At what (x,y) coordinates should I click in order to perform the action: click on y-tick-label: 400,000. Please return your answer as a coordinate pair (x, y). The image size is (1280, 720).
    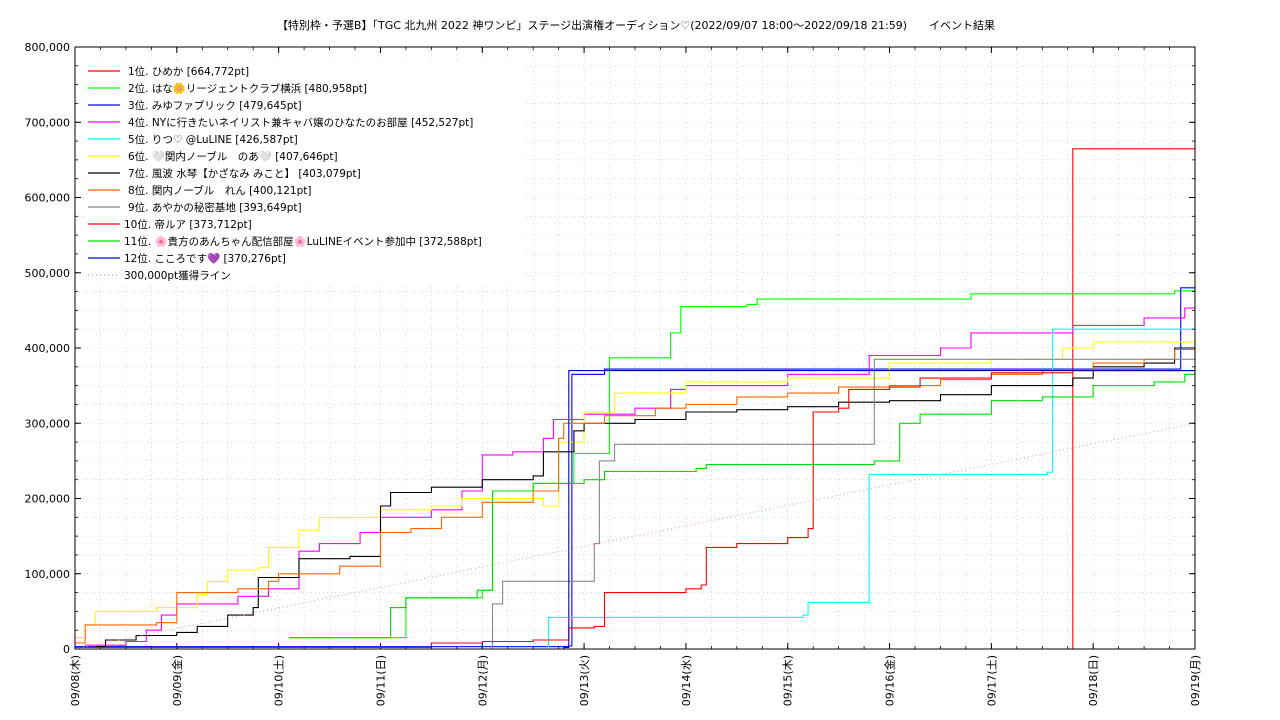
    Looking at the image, I should click on (48, 348).